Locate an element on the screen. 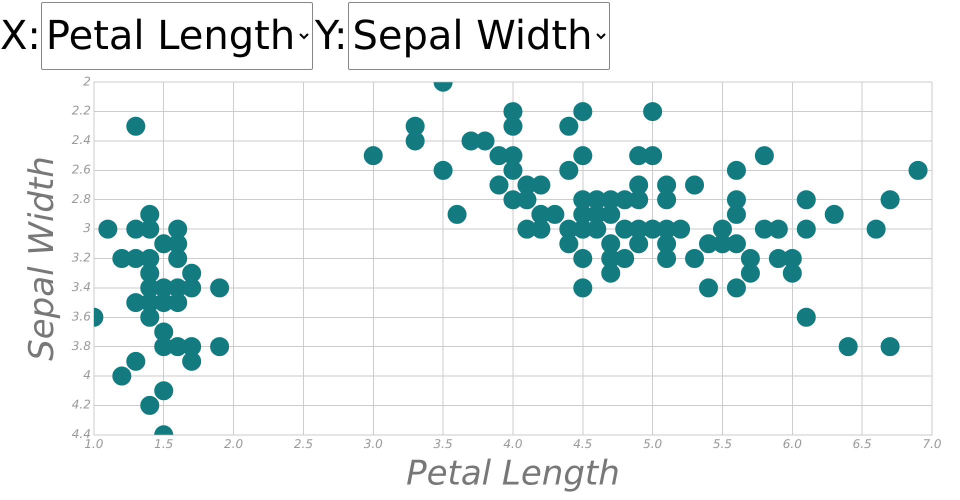  x-tick-label: 3.0 is located at coordinates (374, 444).